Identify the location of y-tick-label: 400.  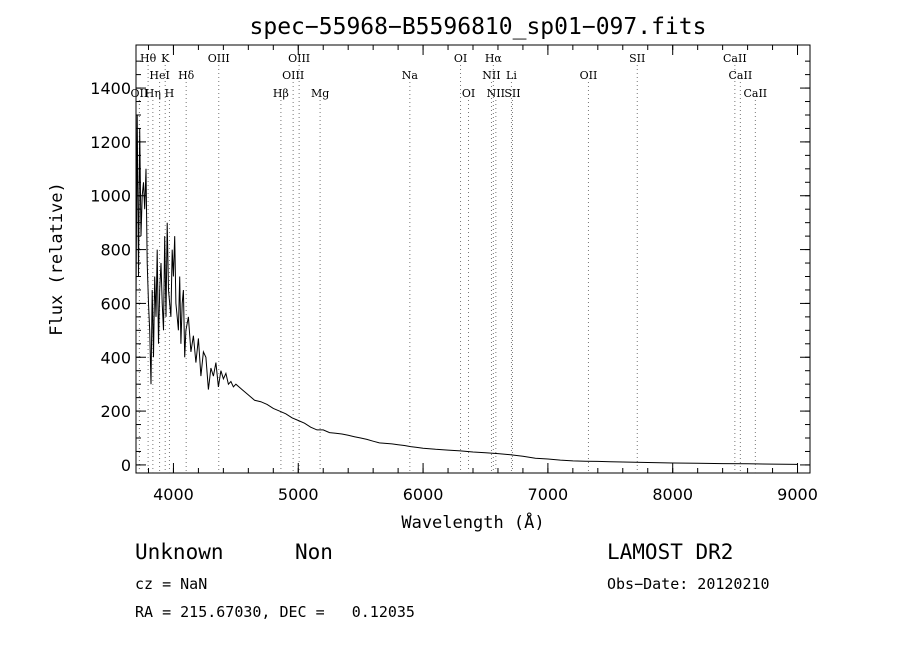
(115, 357).